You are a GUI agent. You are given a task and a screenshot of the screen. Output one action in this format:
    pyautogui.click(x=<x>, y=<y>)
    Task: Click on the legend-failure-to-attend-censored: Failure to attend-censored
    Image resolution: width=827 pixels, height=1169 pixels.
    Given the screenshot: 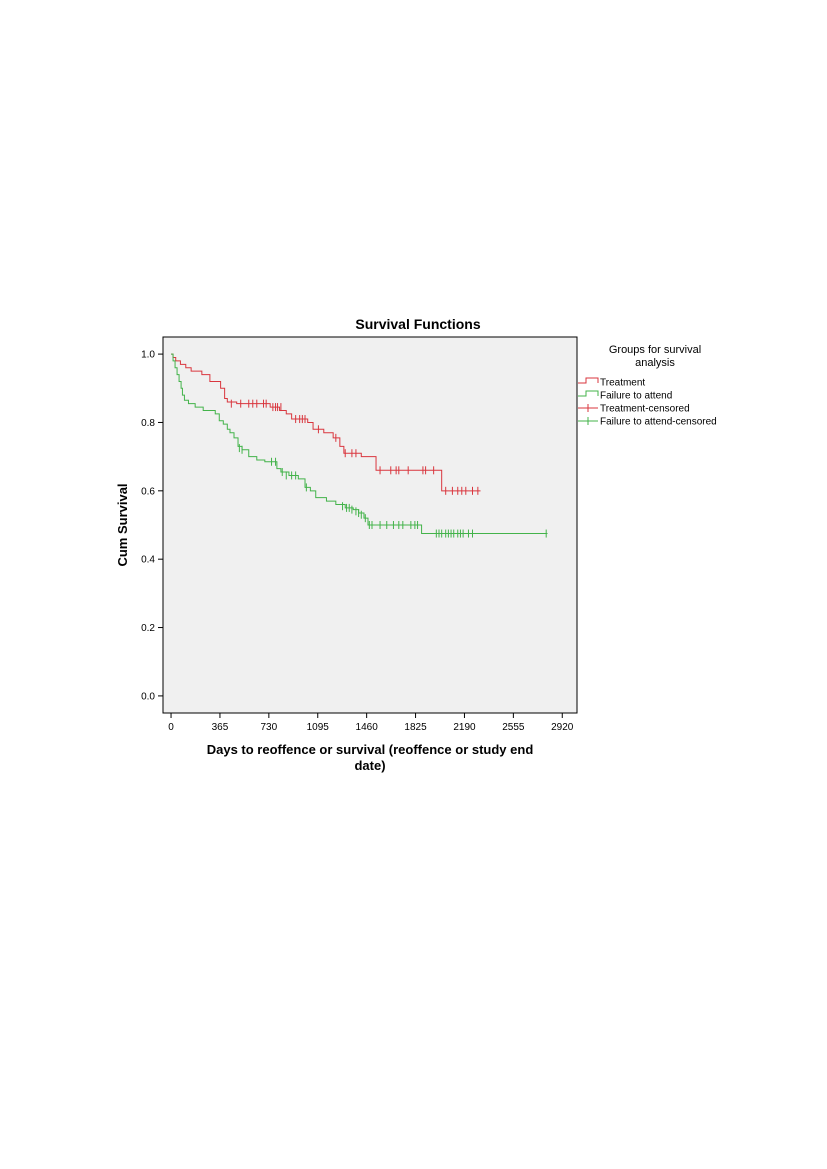 What is the action you would take?
    pyautogui.click(x=647, y=422)
    